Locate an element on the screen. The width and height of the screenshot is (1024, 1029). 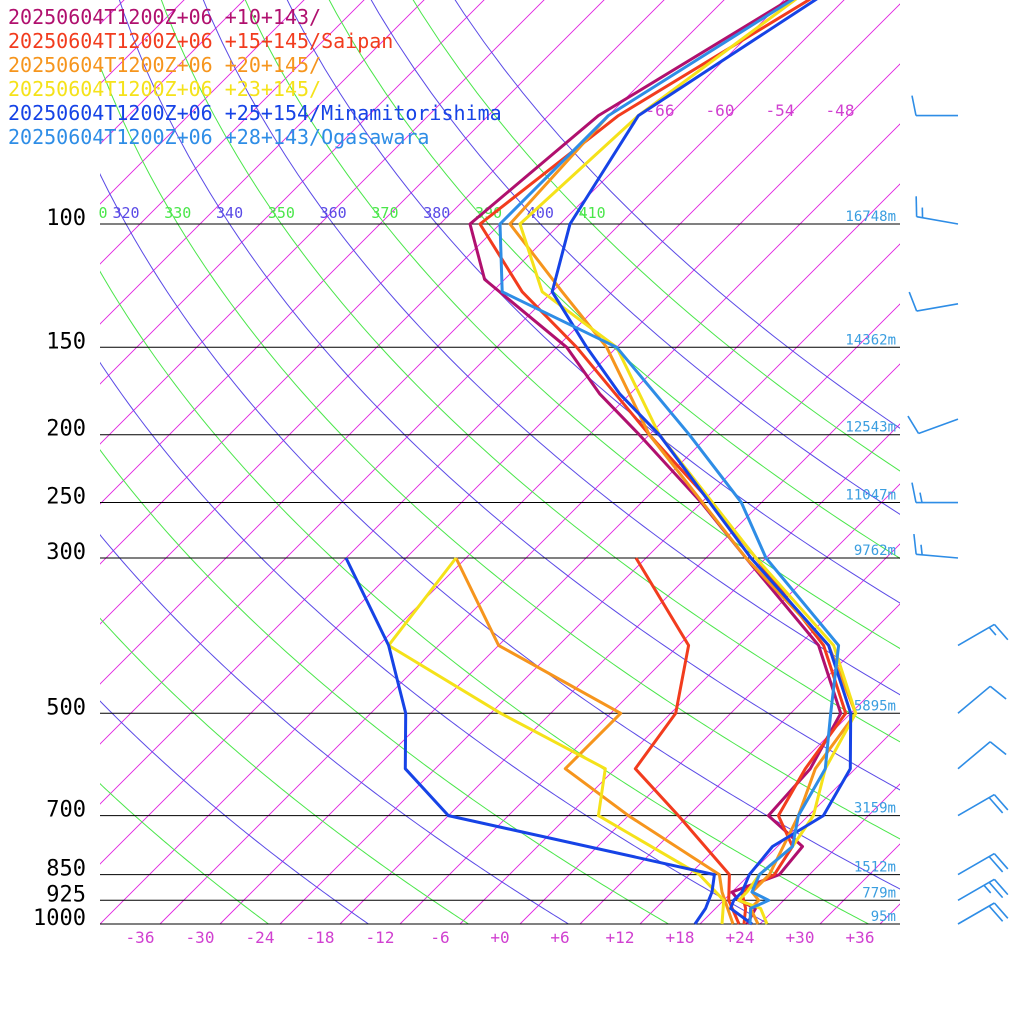
legend-entry: 20250604T1200Z+06 +23+145/ is located at coordinates (164, 89).